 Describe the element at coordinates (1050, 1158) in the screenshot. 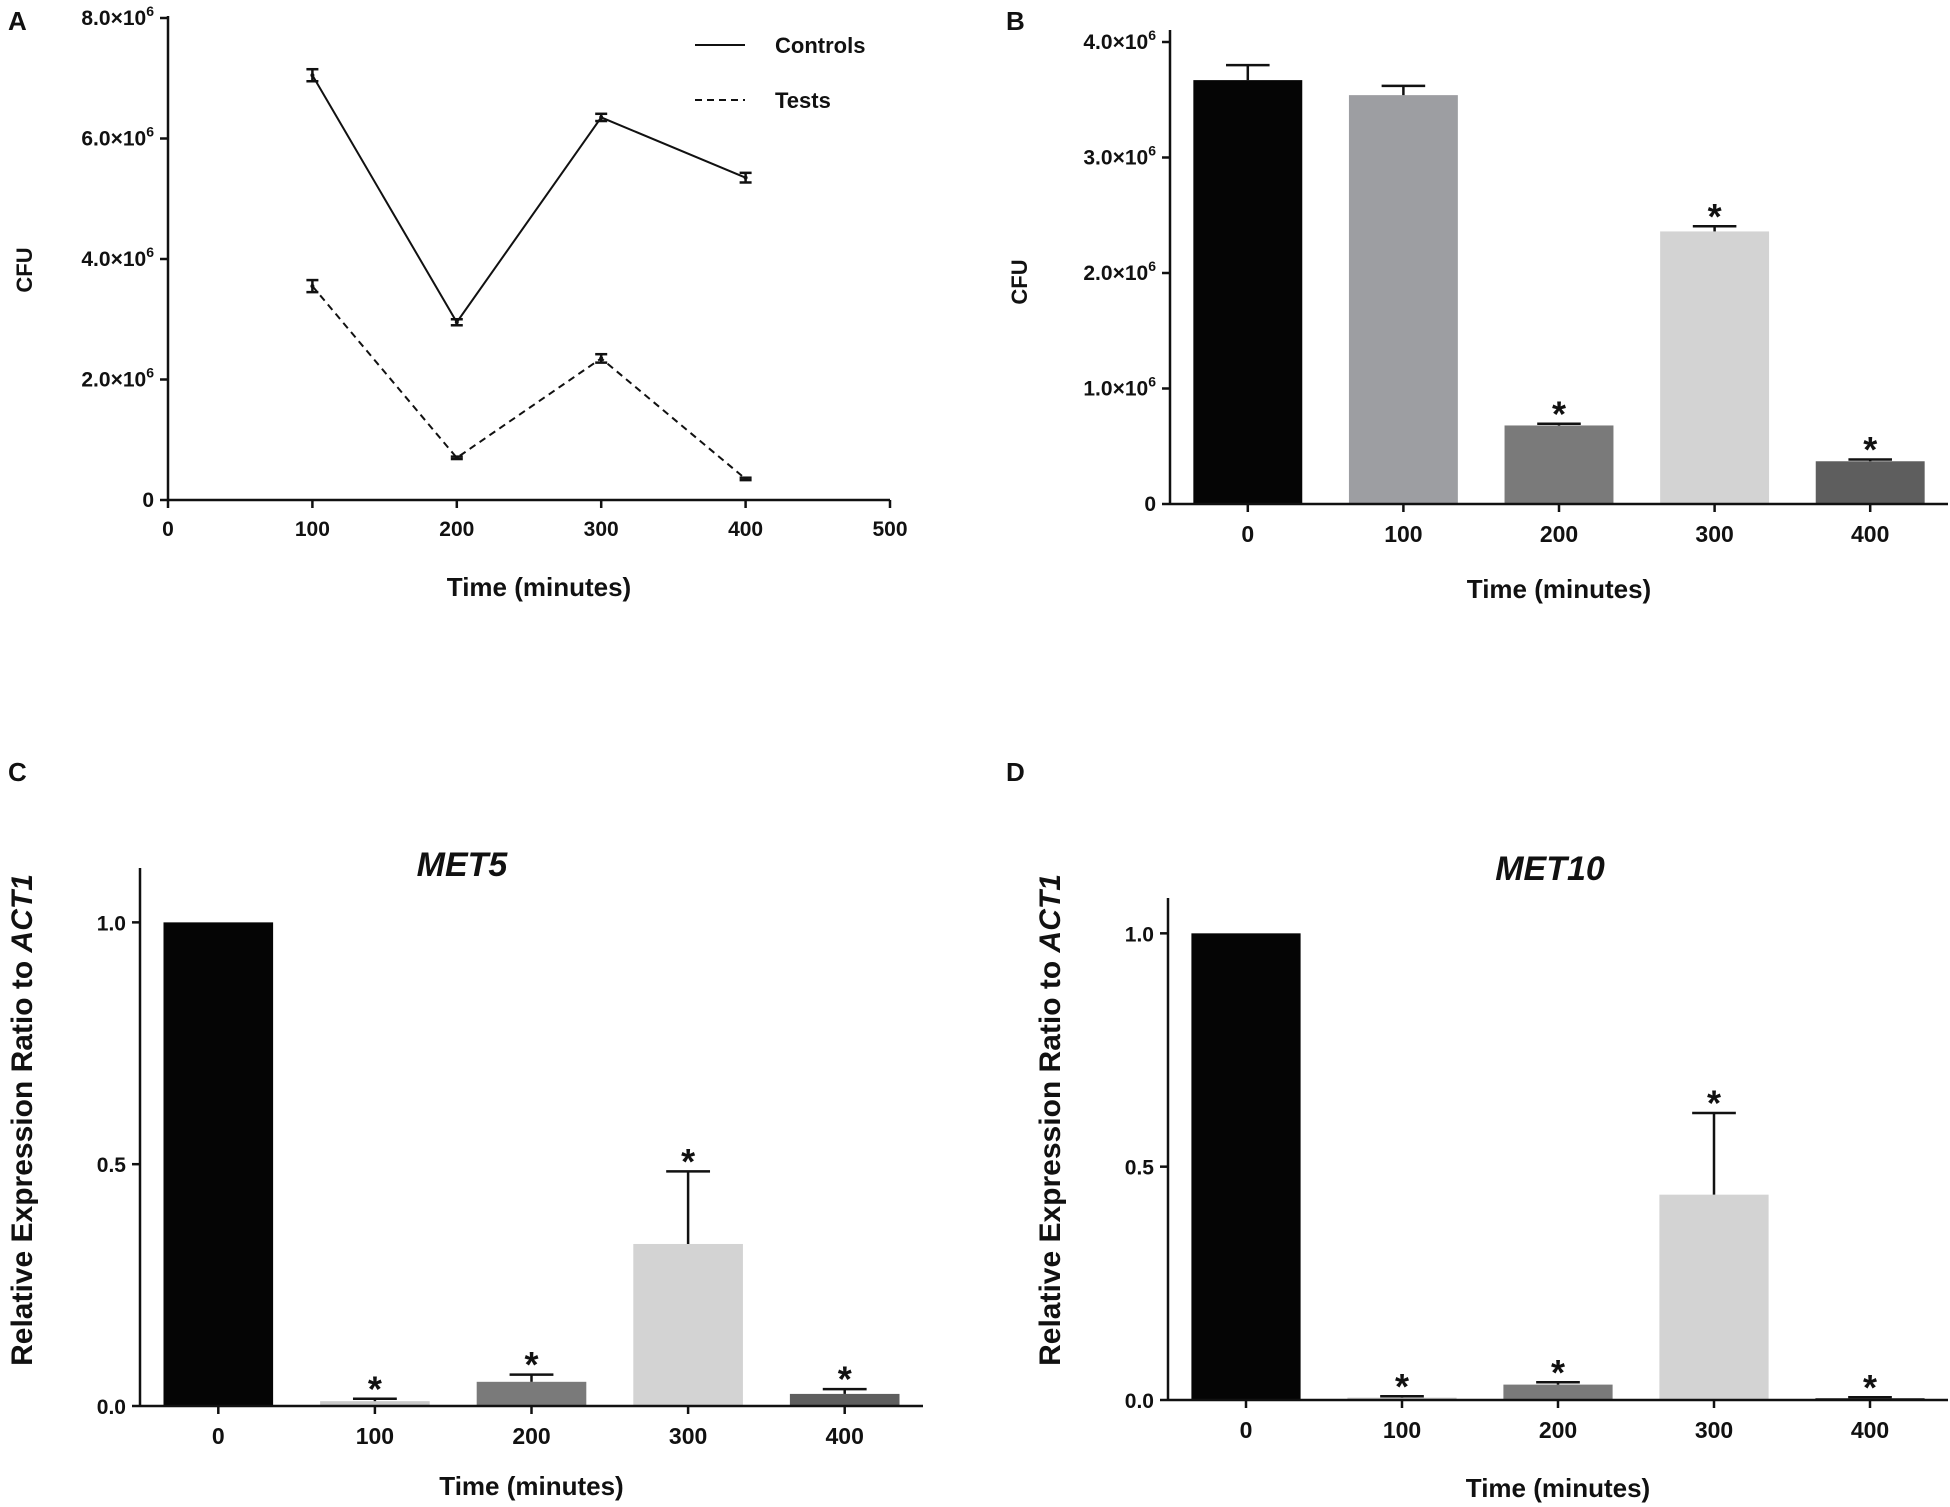

I see `y-axis-label-text: Relative Expression Ratio to` at that location.